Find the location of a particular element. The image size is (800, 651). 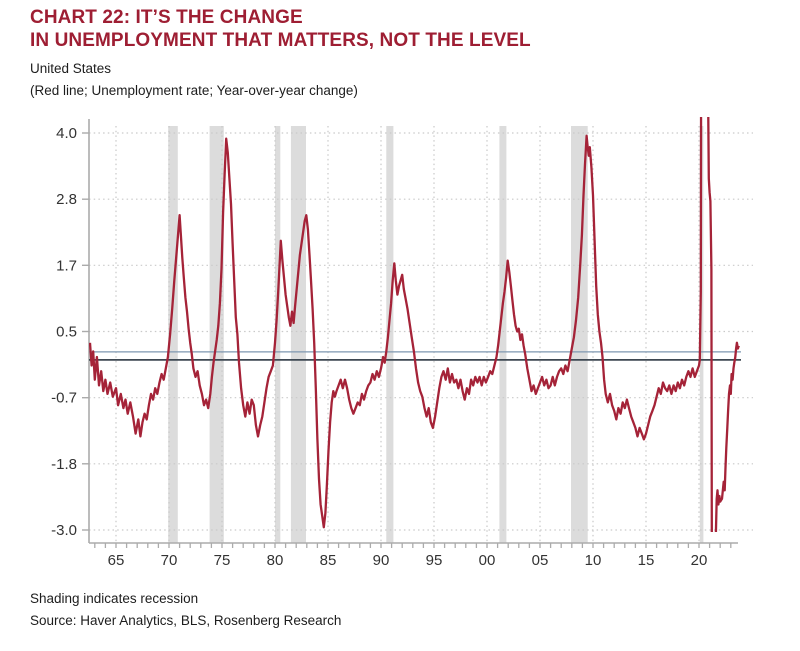

x-tick-label: 90 is located at coordinates (381, 560).